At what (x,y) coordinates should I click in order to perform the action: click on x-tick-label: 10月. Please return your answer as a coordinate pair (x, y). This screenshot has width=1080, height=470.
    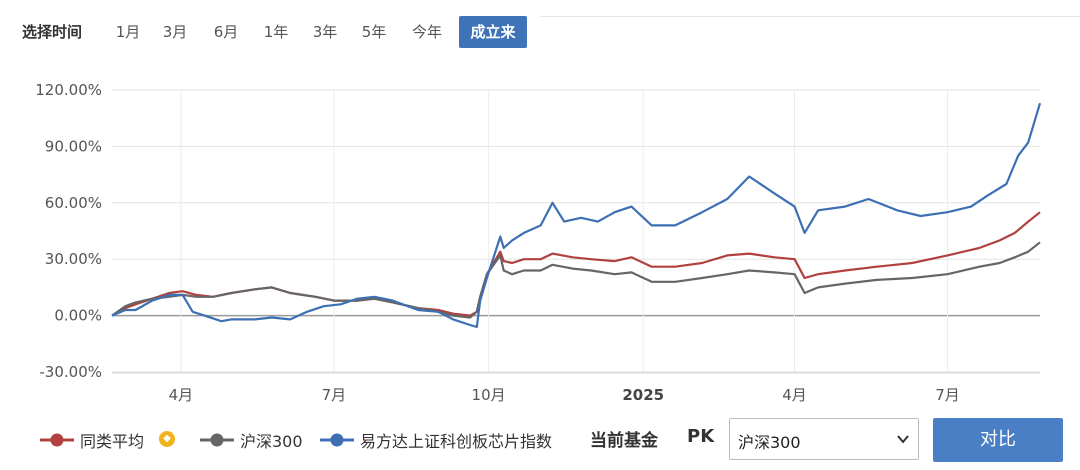
    Looking at the image, I should click on (489, 395).